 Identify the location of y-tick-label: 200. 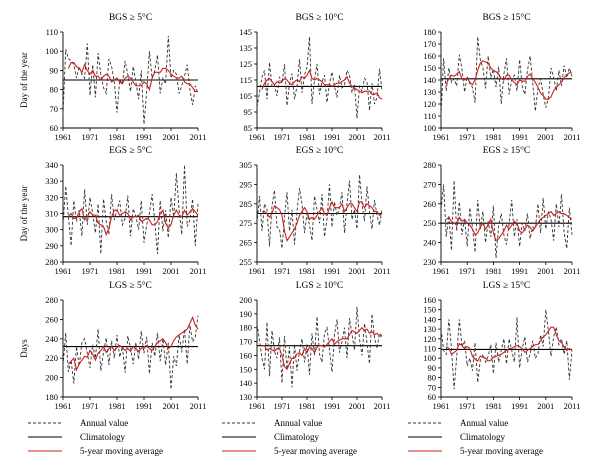
(245, 300).